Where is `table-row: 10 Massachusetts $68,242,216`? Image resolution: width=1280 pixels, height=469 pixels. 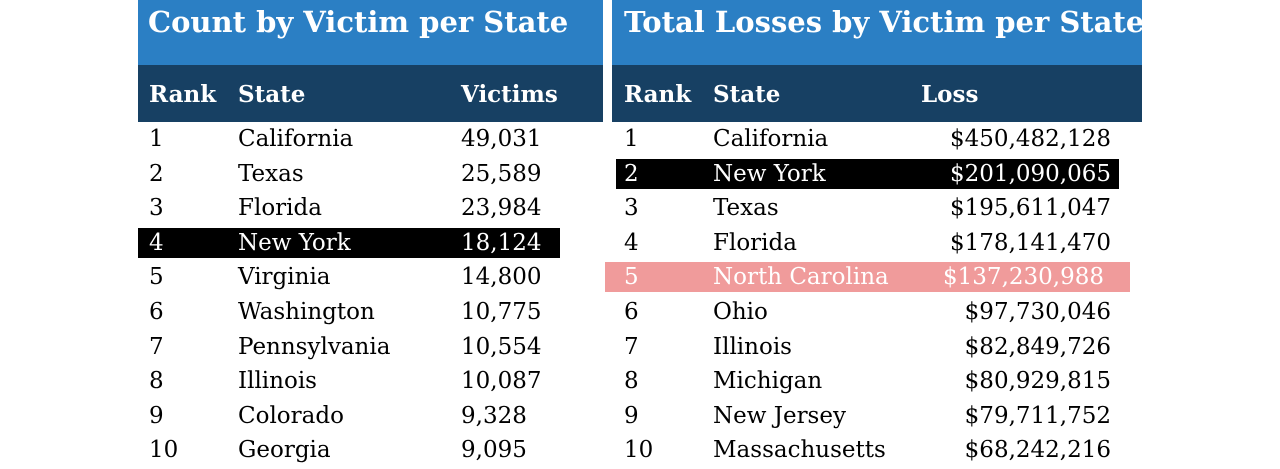 table-row: 10 Massachusetts $68,242,216 is located at coordinates (865, 450).